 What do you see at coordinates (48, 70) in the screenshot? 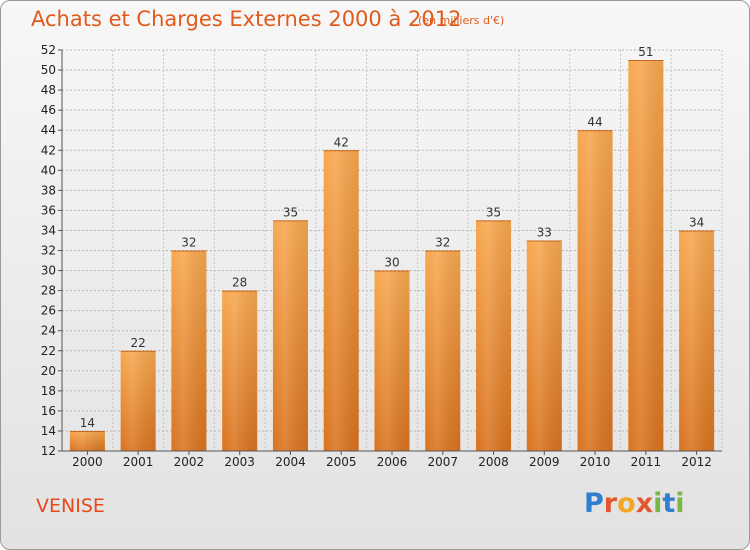
I see `y-tick-label: 50` at bounding box center [48, 70].